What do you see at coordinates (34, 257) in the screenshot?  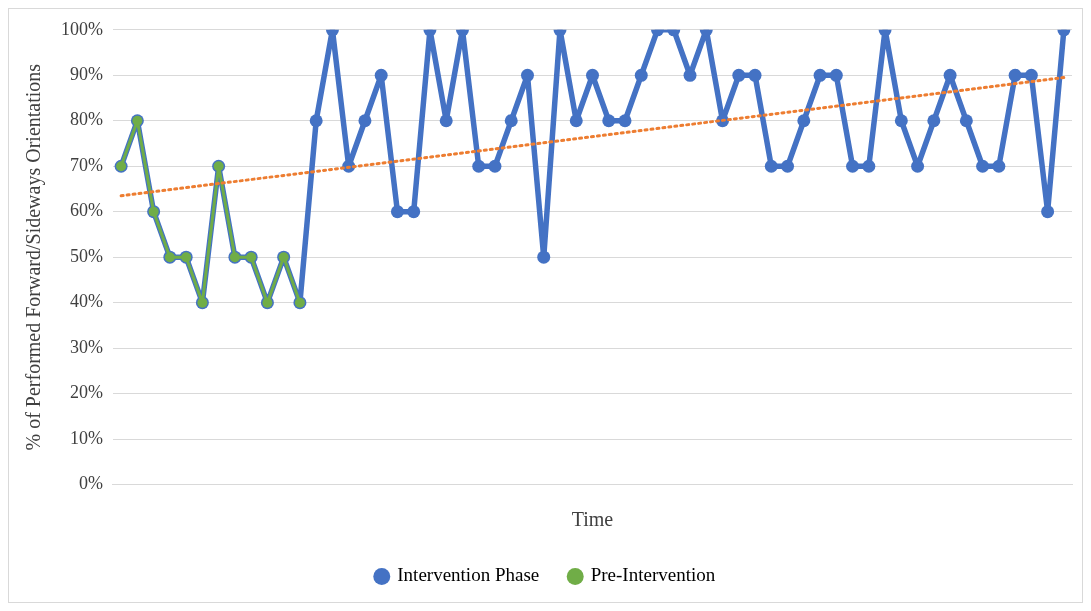 I see `y-axis-title: % of Performed Forward/Sideways Orientations` at bounding box center [34, 257].